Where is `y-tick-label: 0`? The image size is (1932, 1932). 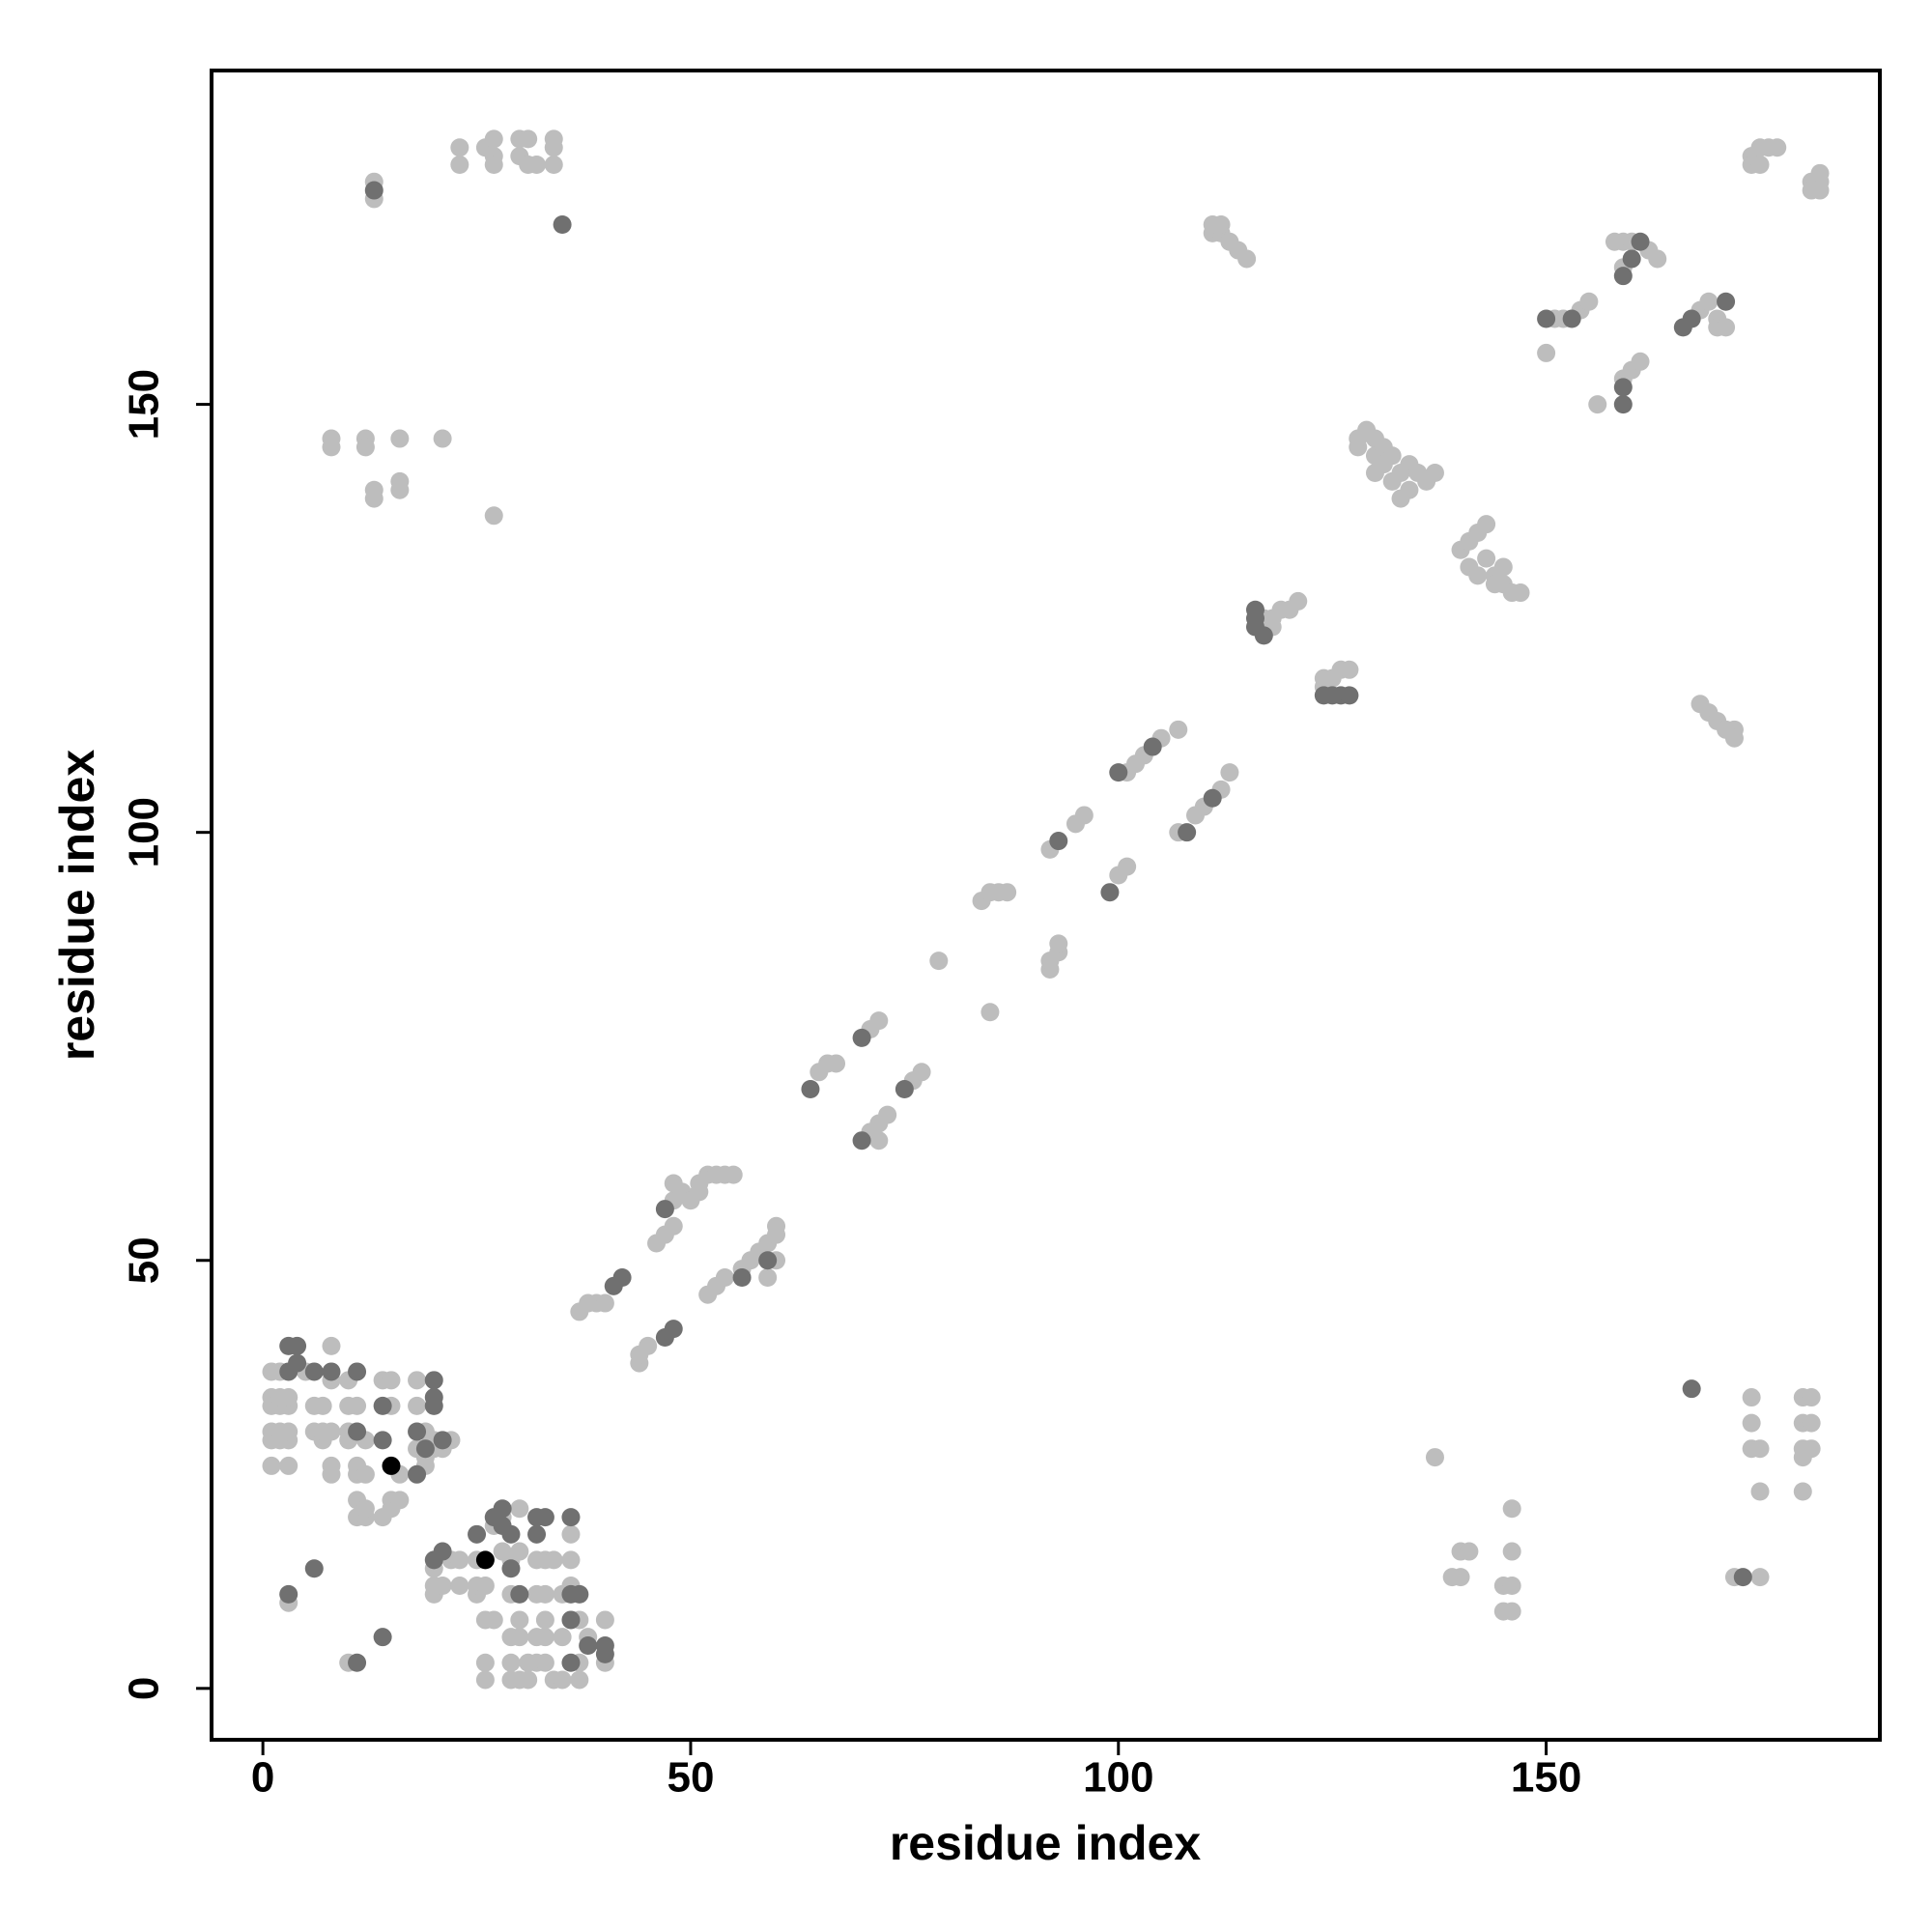
y-tick-label: 0 is located at coordinates (144, 1688).